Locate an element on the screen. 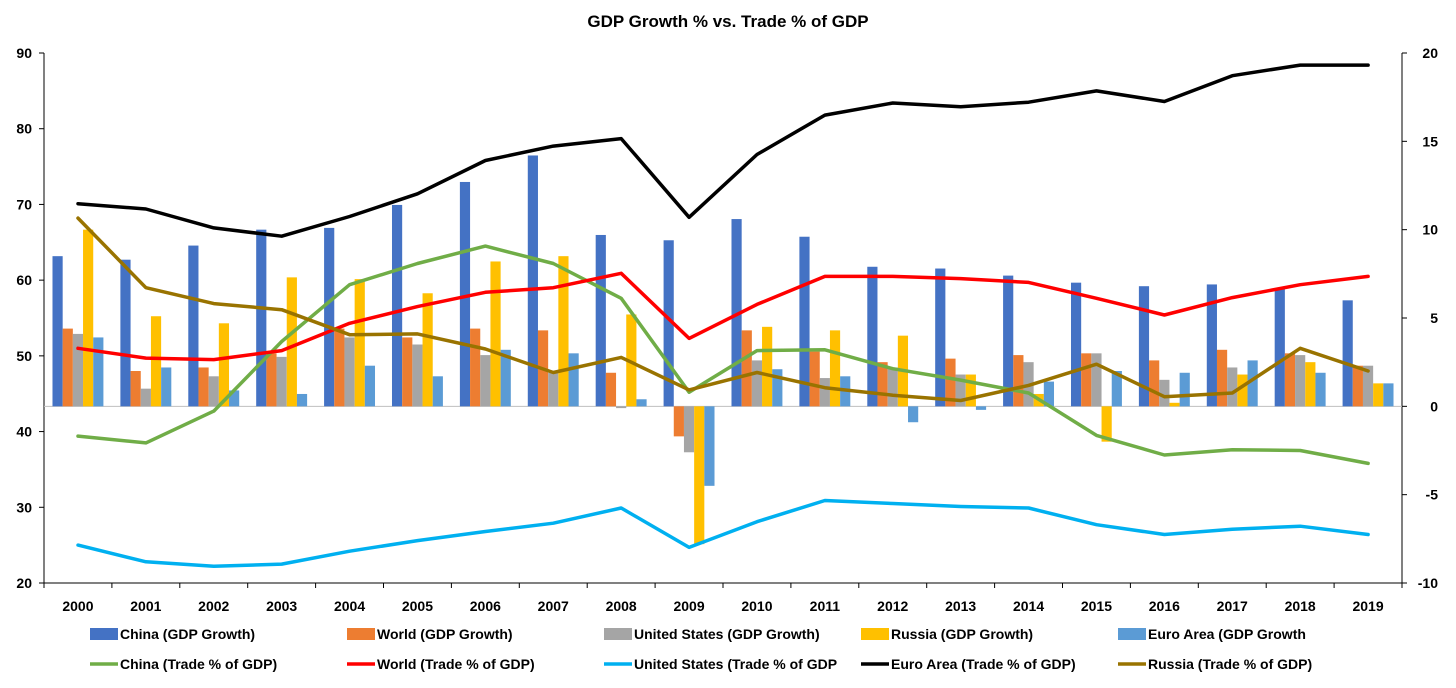 The width and height of the screenshot is (1456, 688). legend-label: China (Trade % of GDP) is located at coordinates (198, 664).